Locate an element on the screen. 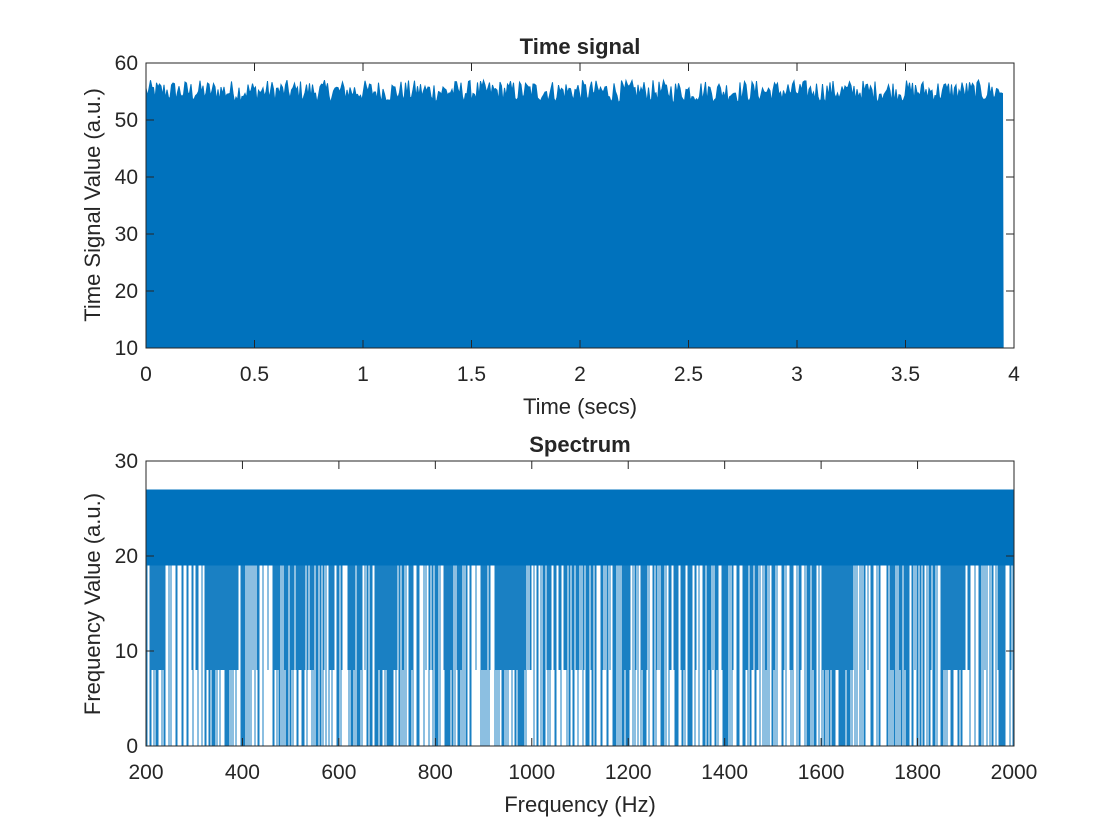  time-signal-xtick-label: 1 is located at coordinates (363, 374).